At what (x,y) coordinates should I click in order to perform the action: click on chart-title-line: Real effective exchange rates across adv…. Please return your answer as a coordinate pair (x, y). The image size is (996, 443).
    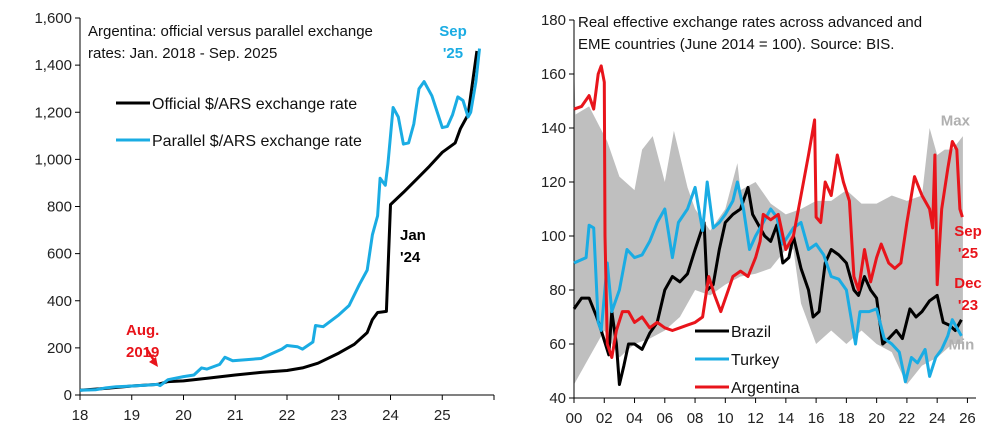
    Looking at the image, I should click on (750, 22).